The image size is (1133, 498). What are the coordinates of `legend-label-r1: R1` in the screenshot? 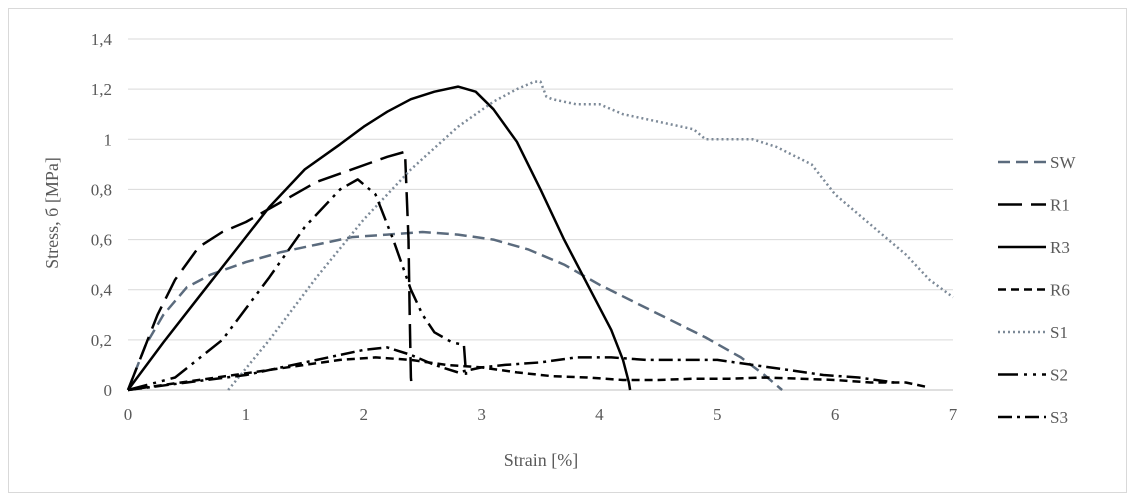 It's located at (1060, 205).